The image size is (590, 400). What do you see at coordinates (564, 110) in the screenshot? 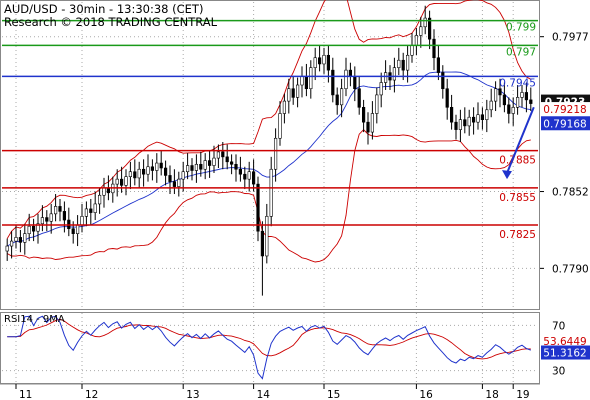
I see `price-tag-label: 0.79218` at bounding box center [564, 110].